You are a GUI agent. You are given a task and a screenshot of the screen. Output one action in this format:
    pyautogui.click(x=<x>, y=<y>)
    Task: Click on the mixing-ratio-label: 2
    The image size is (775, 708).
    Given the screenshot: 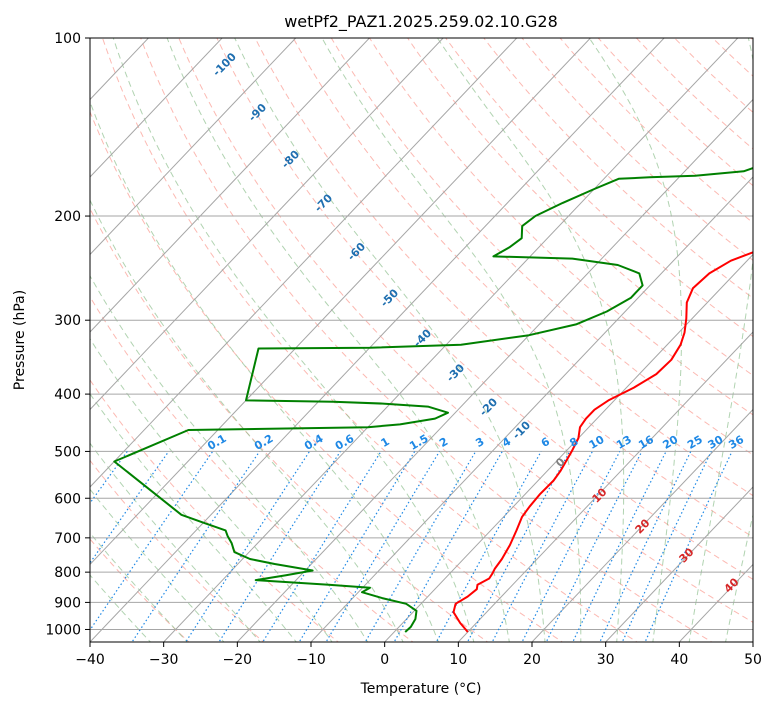 What is the action you would take?
    pyautogui.click(x=443, y=442)
    